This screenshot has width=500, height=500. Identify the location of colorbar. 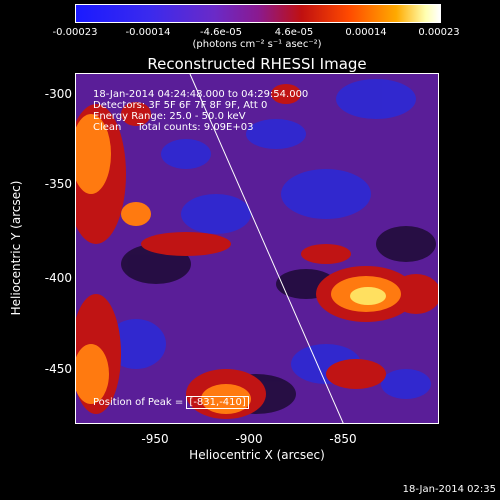
(258, 13).